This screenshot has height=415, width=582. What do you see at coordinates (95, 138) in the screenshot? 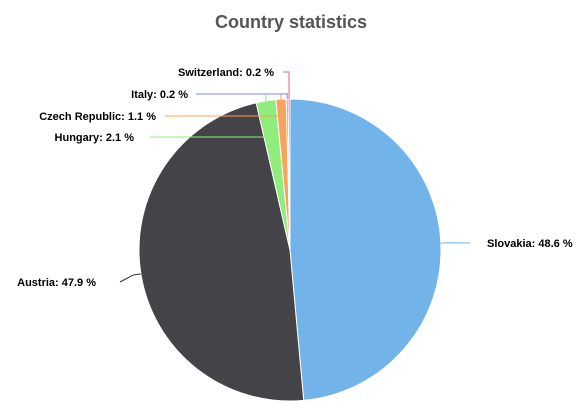
I see `label-hungary: Hungary: 2.1 %` at bounding box center [95, 138].